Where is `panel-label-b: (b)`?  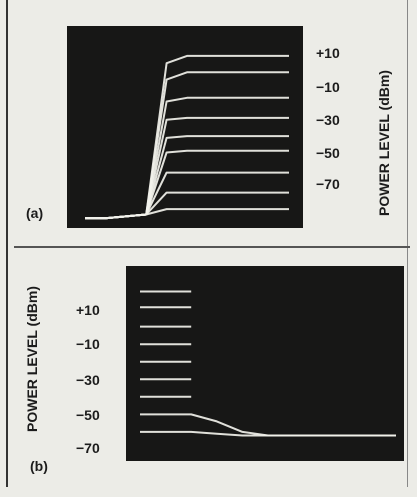 panel-label-b: (b) is located at coordinates (39, 466).